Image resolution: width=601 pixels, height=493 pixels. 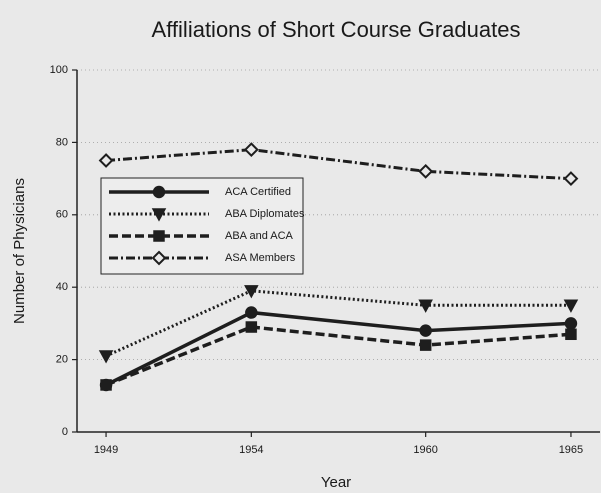 What do you see at coordinates (59, 70) in the screenshot?
I see `y-tick-label: 100` at bounding box center [59, 70].